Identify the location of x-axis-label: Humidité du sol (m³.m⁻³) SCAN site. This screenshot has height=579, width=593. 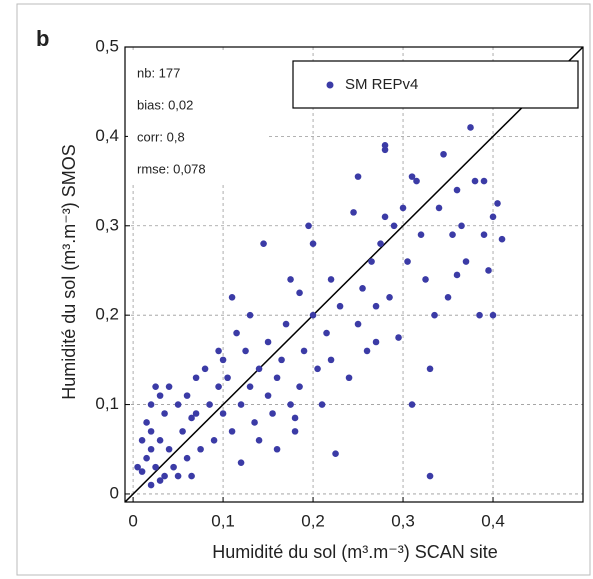
(355, 552).